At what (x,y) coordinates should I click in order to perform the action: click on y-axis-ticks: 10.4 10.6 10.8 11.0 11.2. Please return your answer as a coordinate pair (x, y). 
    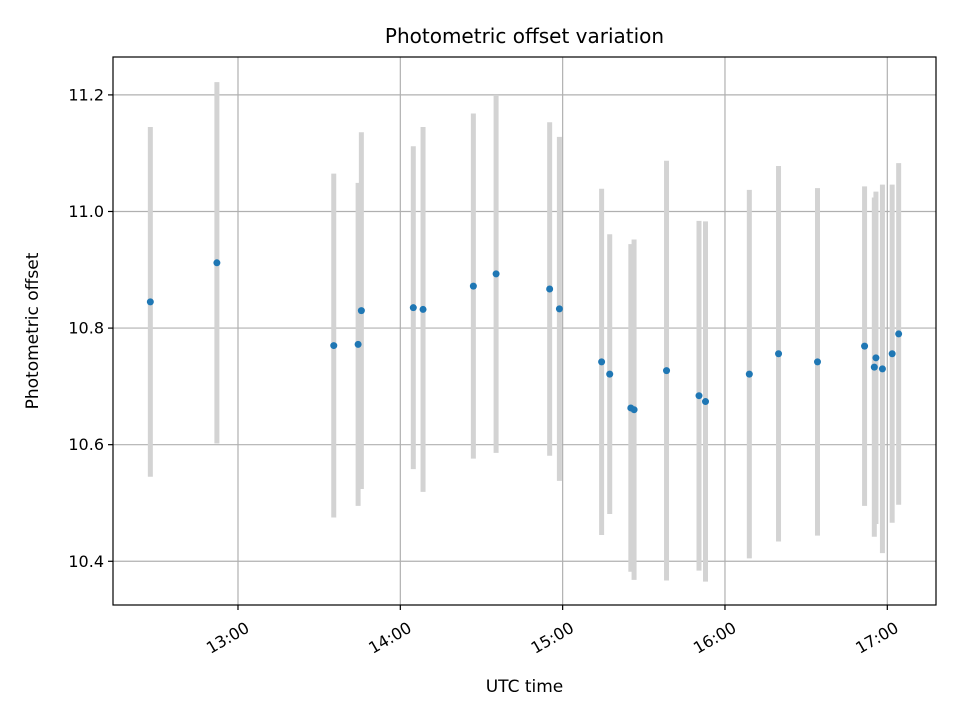
    Looking at the image, I should click on (90, 328).